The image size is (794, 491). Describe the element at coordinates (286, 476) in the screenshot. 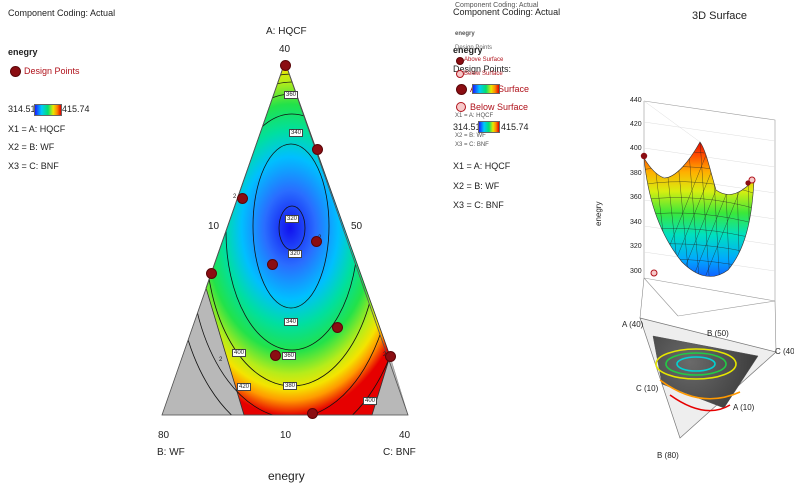

I see `response-axis-title: enegry` at that location.